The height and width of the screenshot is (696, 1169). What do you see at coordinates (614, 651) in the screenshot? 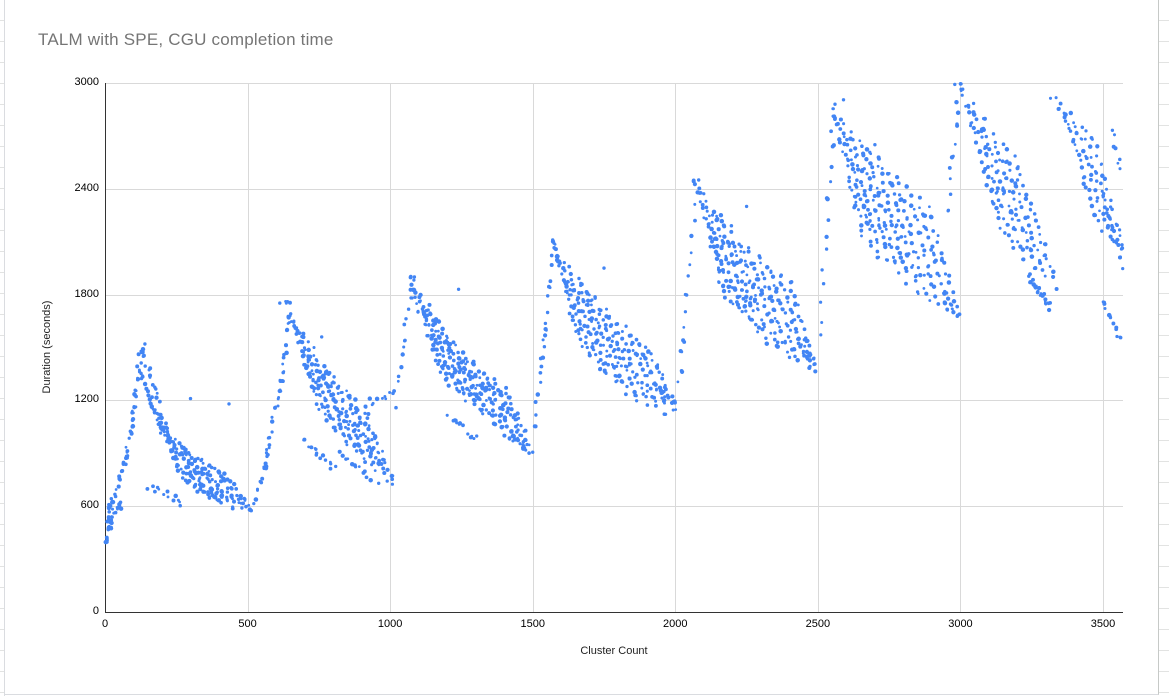
I see `x-axis-title: Cluster Count` at bounding box center [614, 651].